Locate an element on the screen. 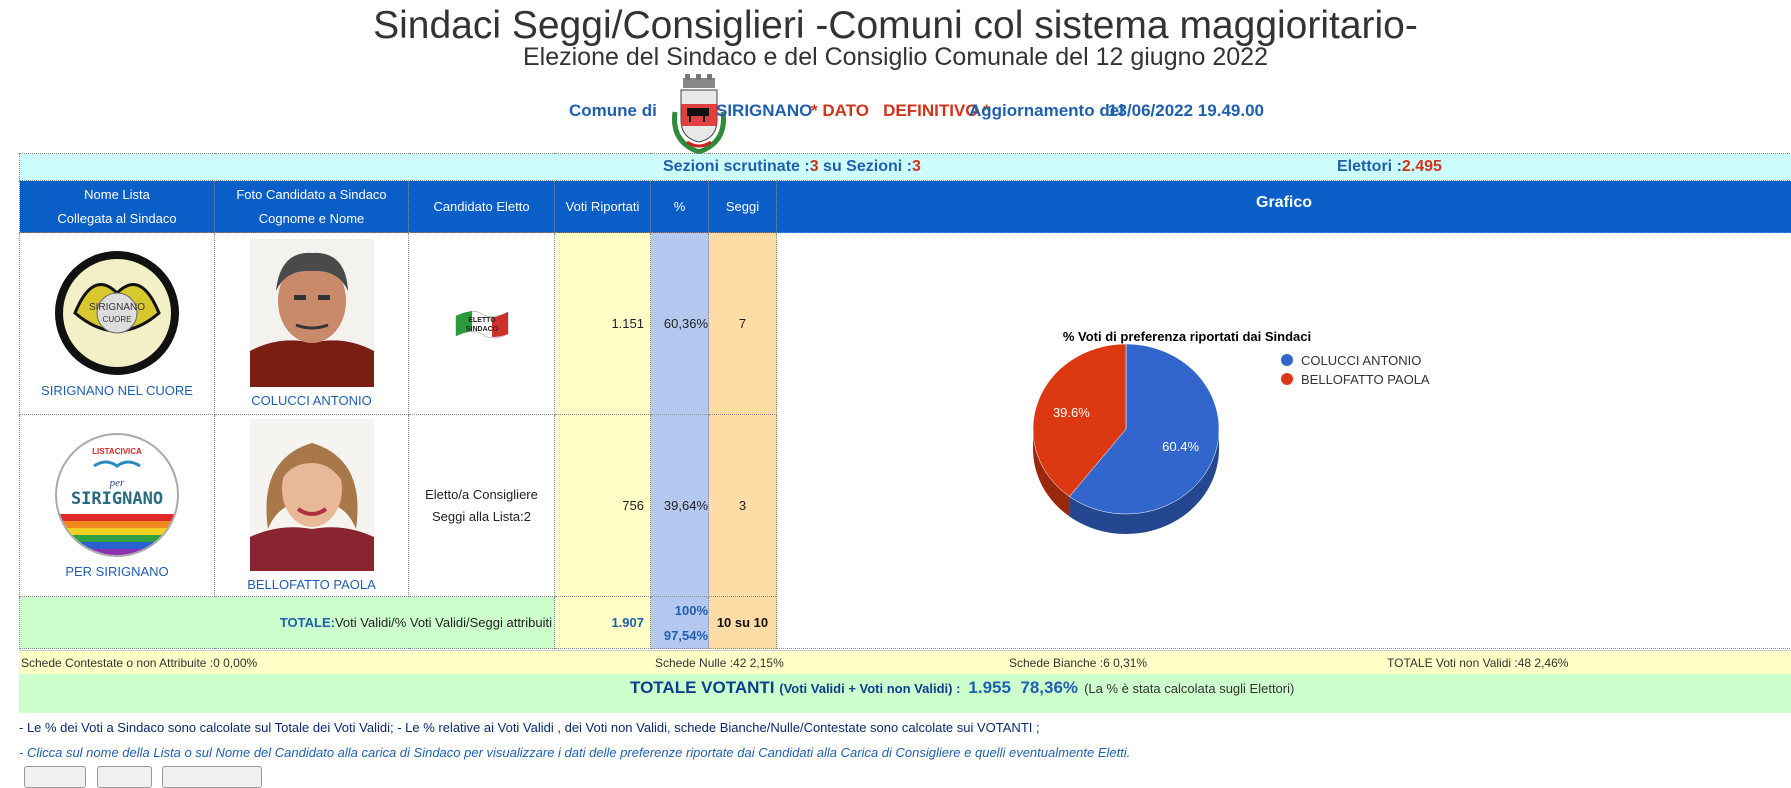 The width and height of the screenshot is (1791, 788). comune-name: SIRIGNANO is located at coordinates (764, 111).